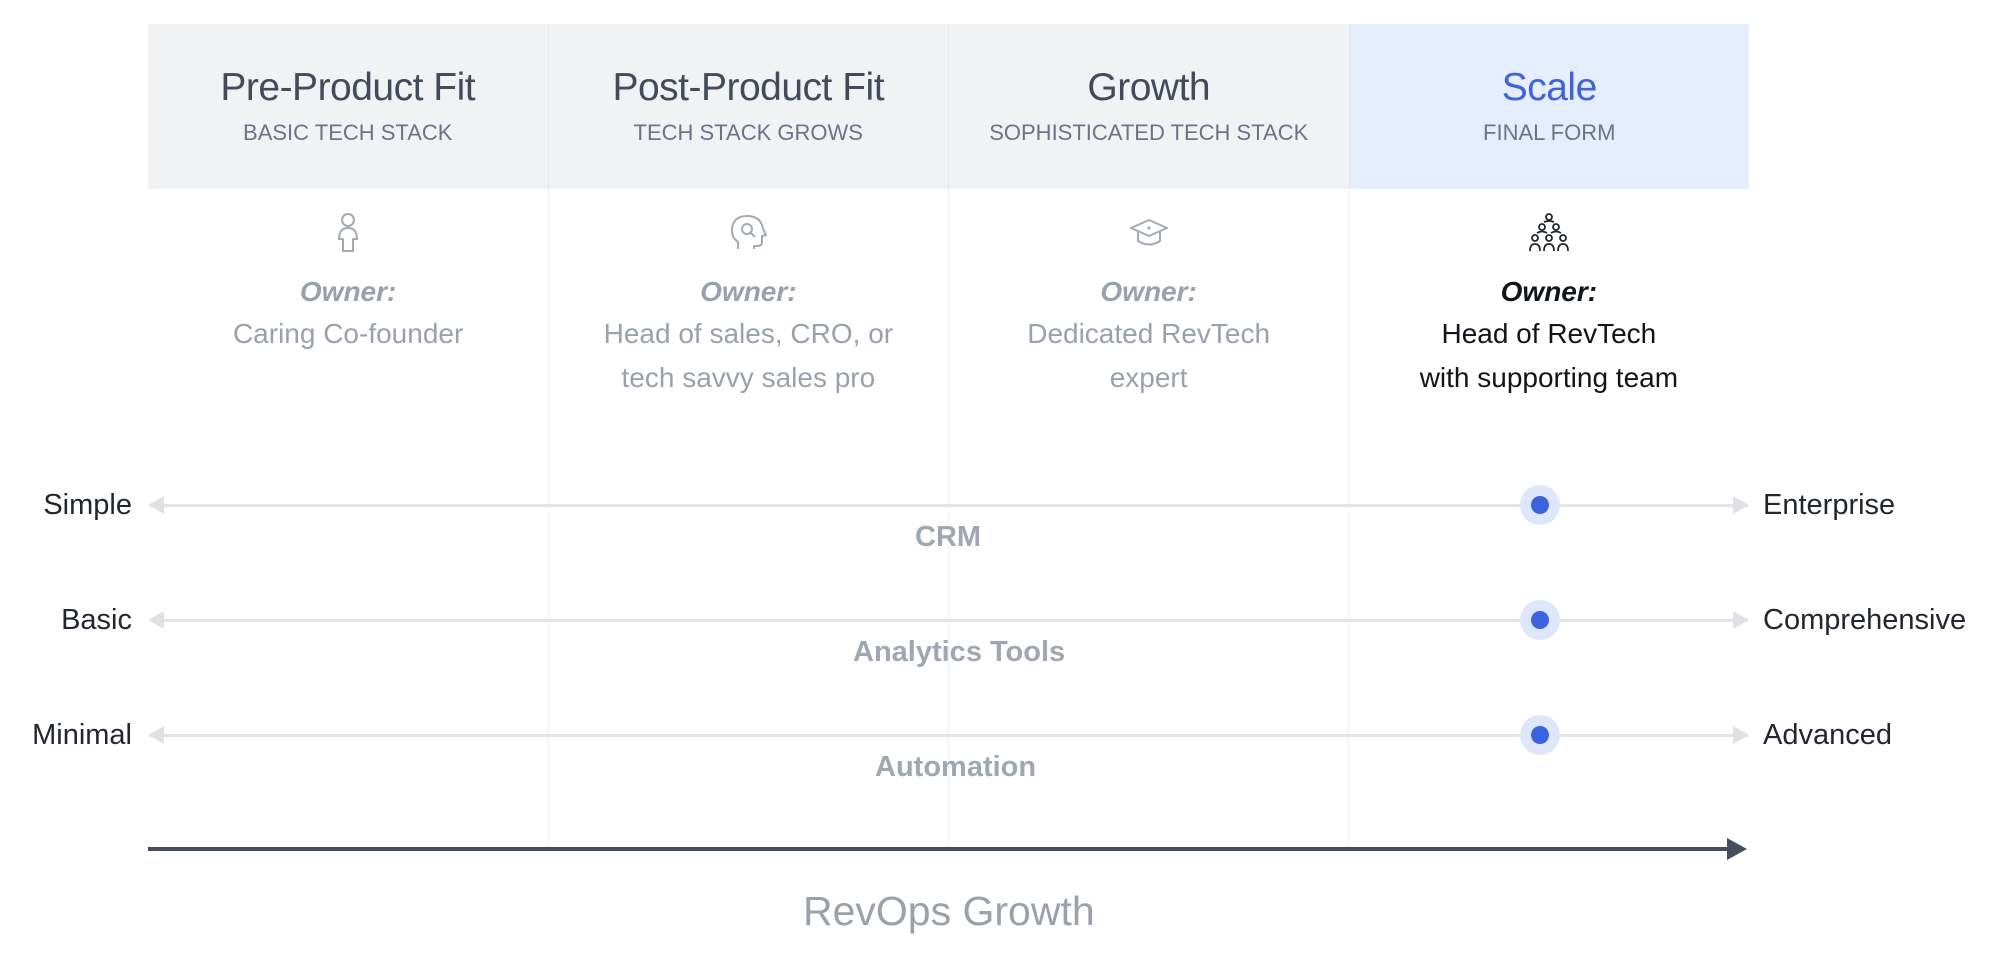 This screenshot has height=975, width=2000. What do you see at coordinates (1865, 620) in the screenshot?
I see `scale-max-label: Comprehensive` at bounding box center [1865, 620].